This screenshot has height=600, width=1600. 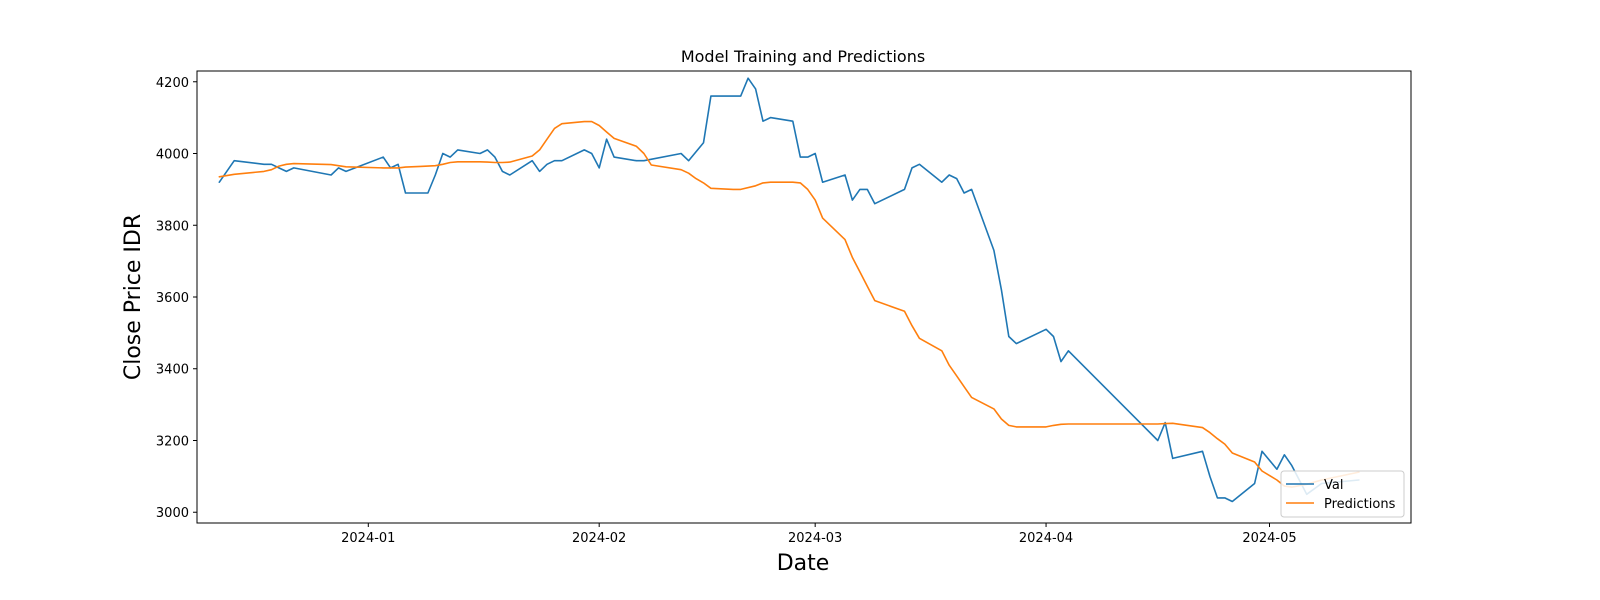 I want to click on y-axis-label: Close Price IDR, so click(x=133, y=297).